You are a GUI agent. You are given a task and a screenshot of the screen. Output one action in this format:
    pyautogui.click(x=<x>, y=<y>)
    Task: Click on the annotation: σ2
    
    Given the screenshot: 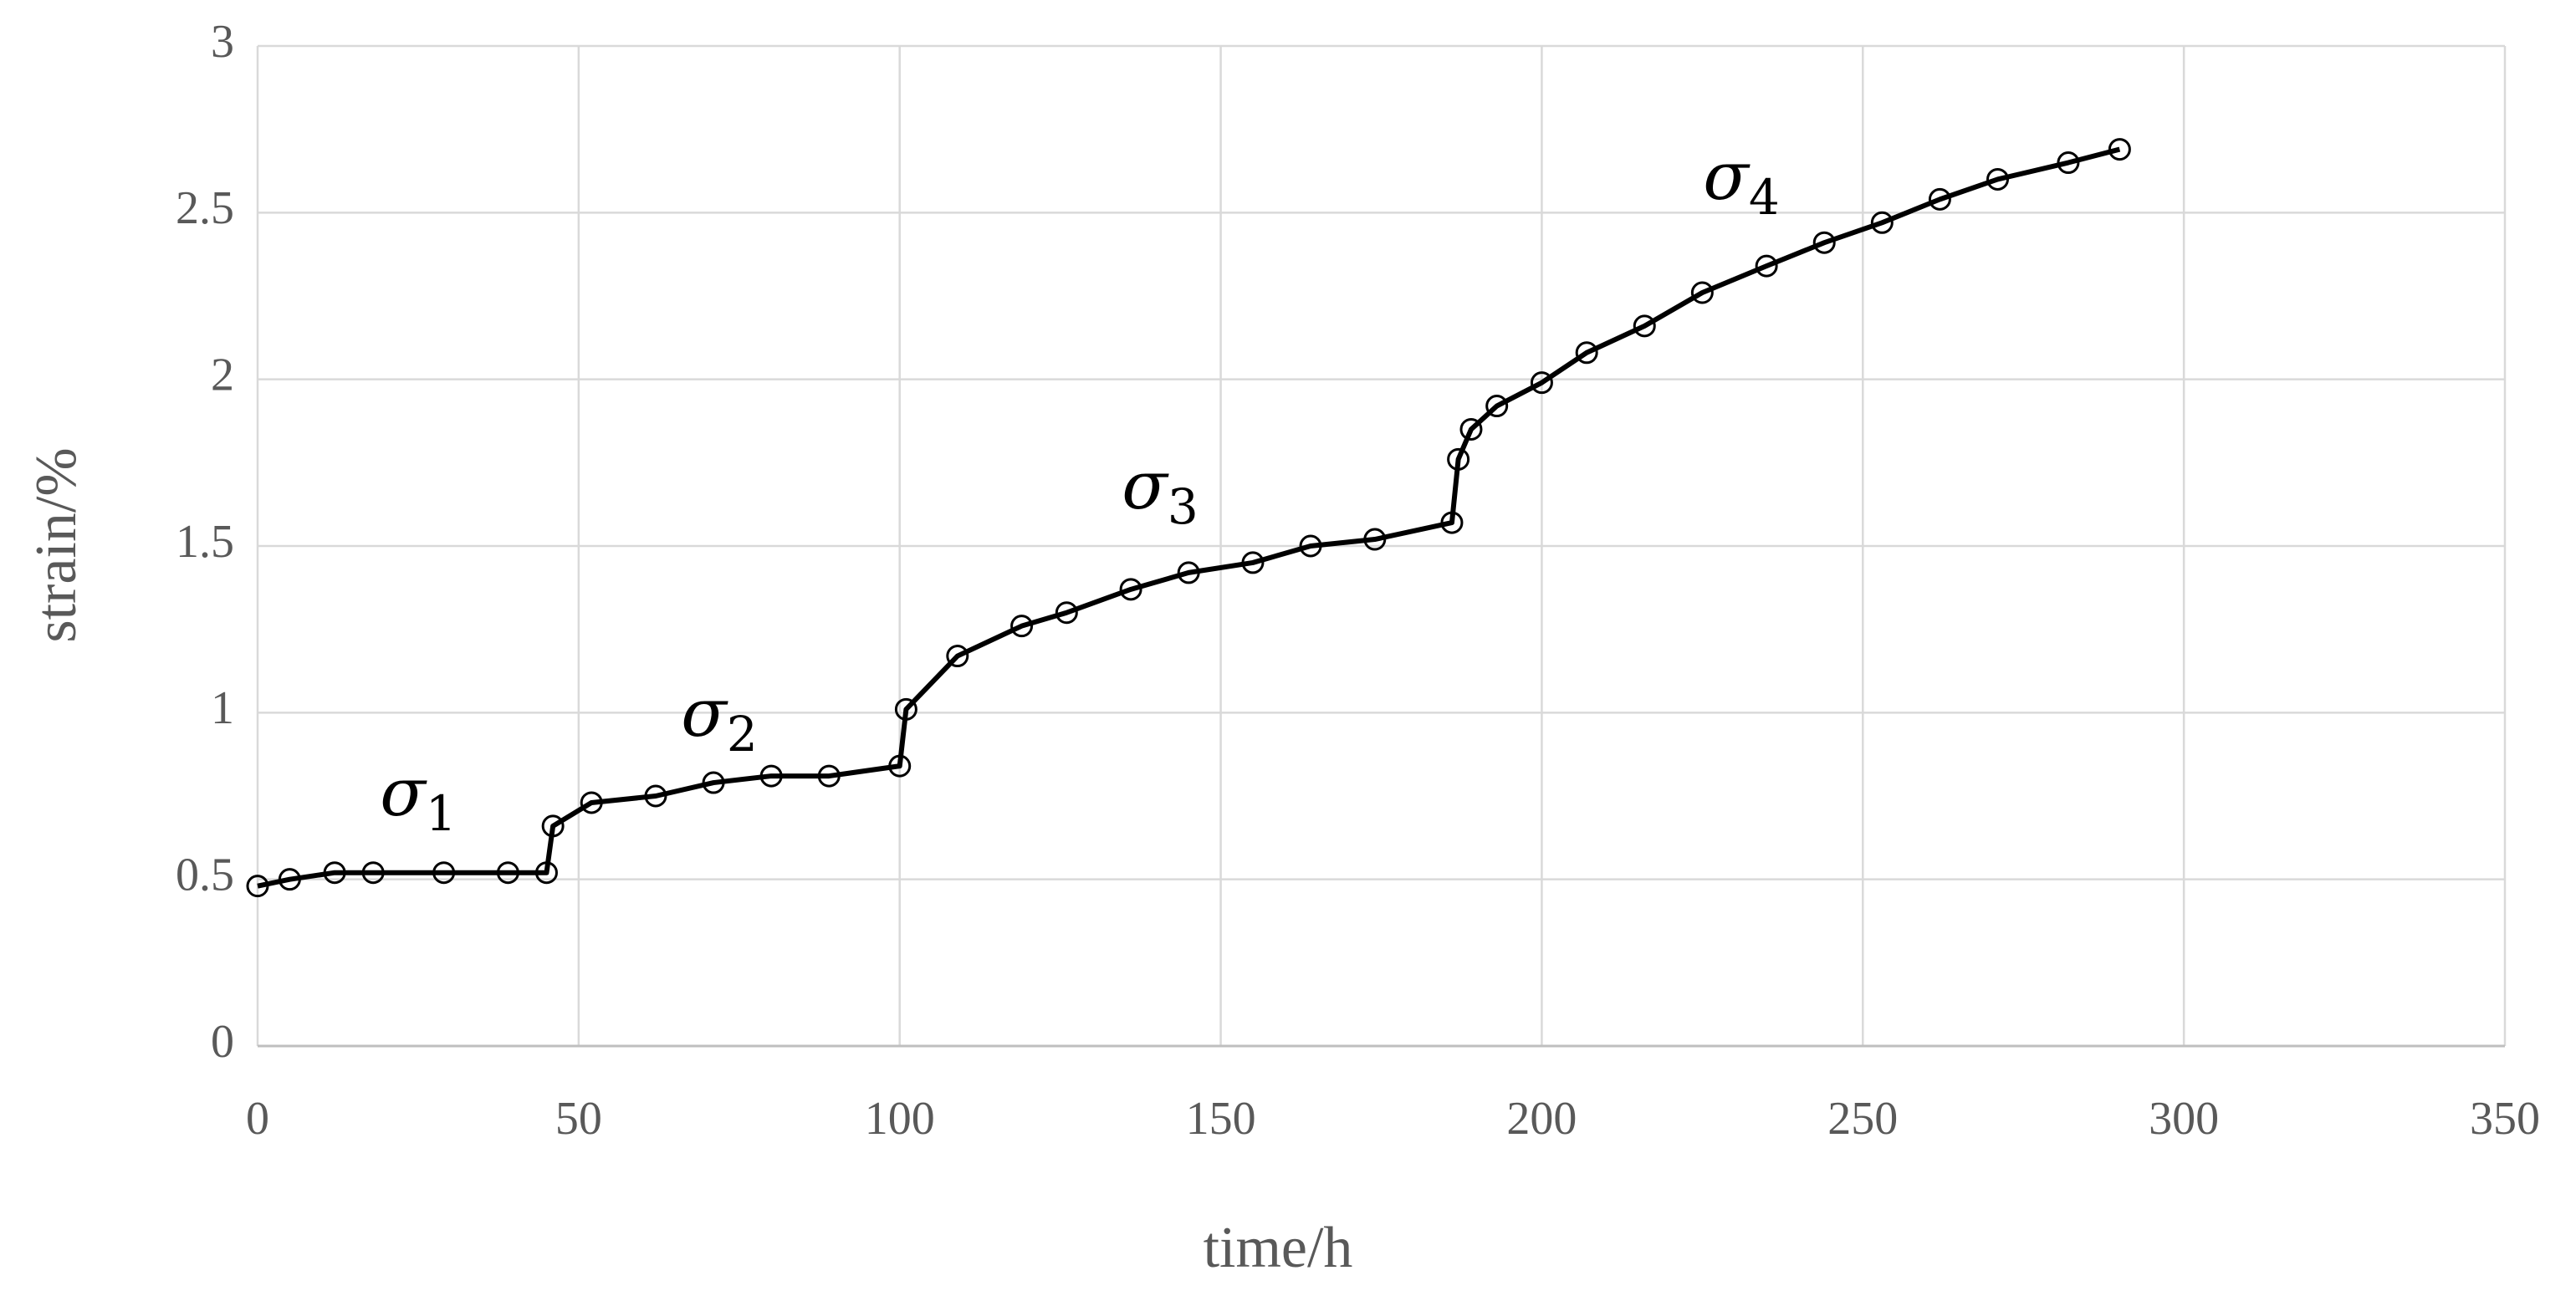 What is the action you would take?
    pyautogui.click(x=719, y=718)
    